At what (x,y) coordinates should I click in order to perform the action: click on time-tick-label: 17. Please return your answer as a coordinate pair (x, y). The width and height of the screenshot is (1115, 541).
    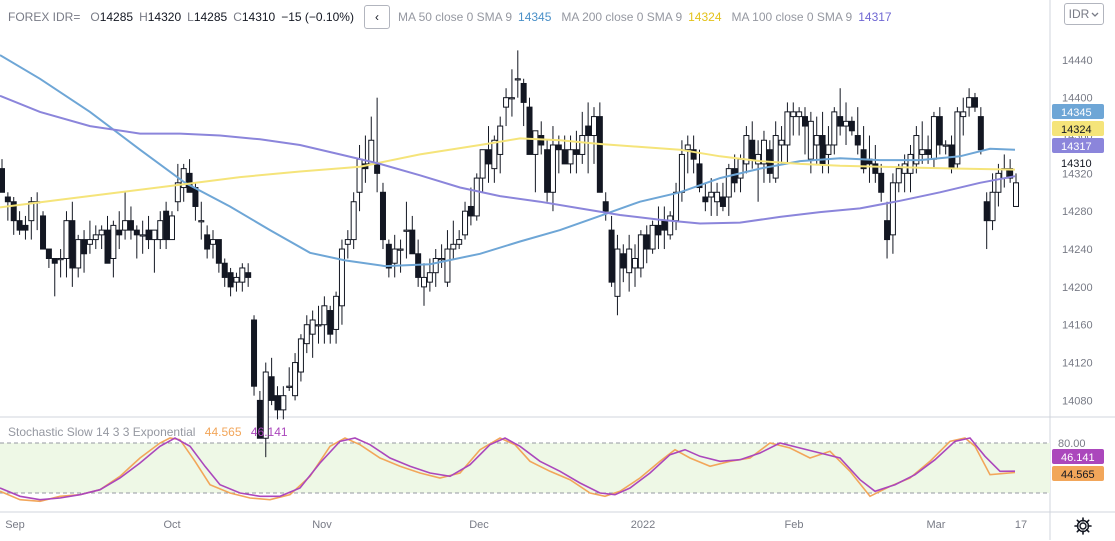
    Looking at the image, I should click on (1021, 525).